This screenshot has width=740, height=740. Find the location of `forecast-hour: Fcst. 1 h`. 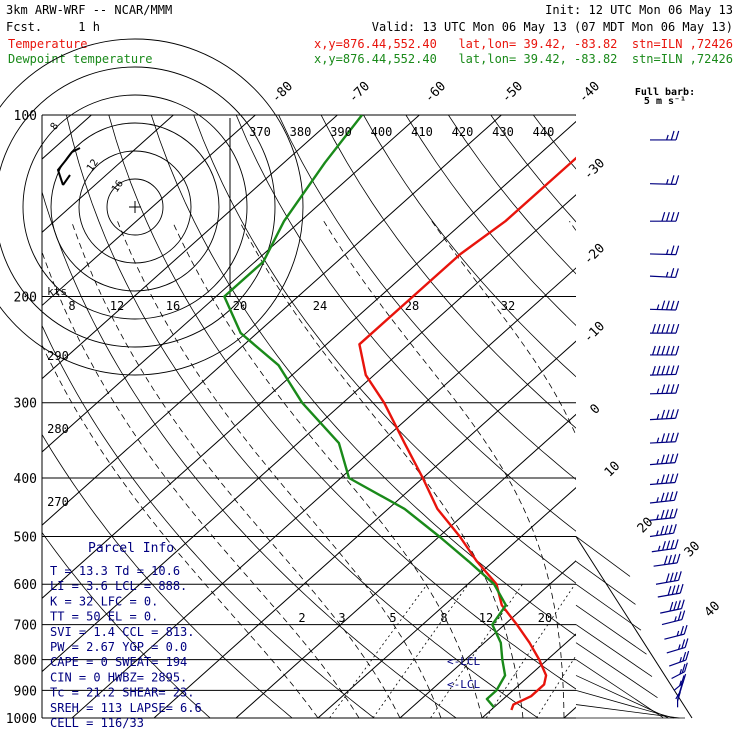

forecast-hour: Fcst. 1 h is located at coordinates (53, 27).